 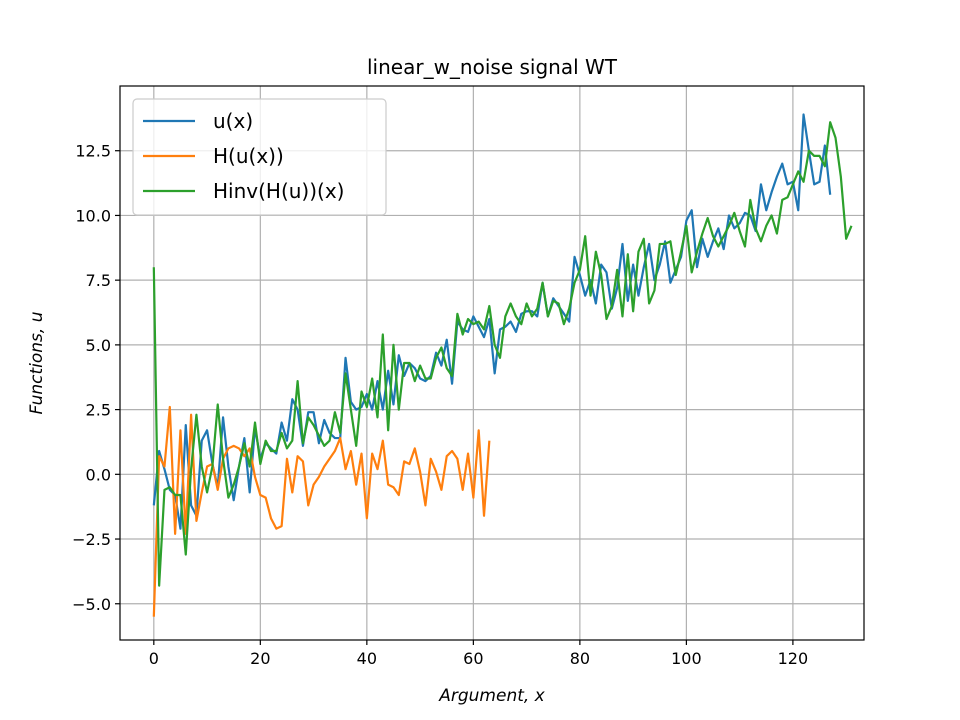 What do you see at coordinates (98, 345) in the screenshot?
I see `y-tick-label: 5.0` at bounding box center [98, 345].